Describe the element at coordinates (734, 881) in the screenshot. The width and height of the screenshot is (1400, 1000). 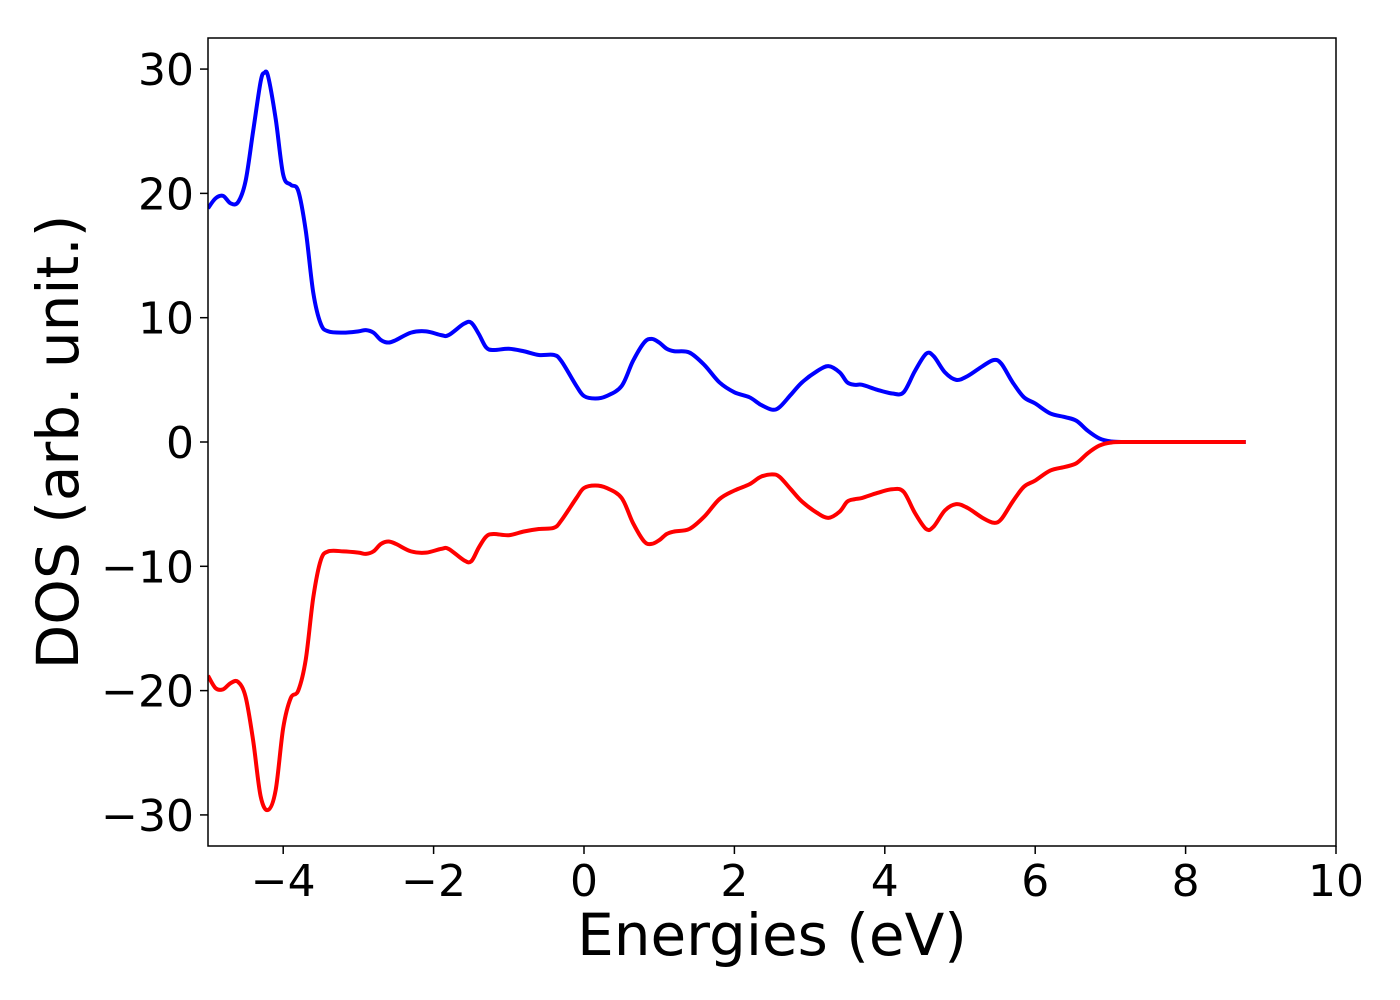
I see `x-tick-label: 2` at that location.